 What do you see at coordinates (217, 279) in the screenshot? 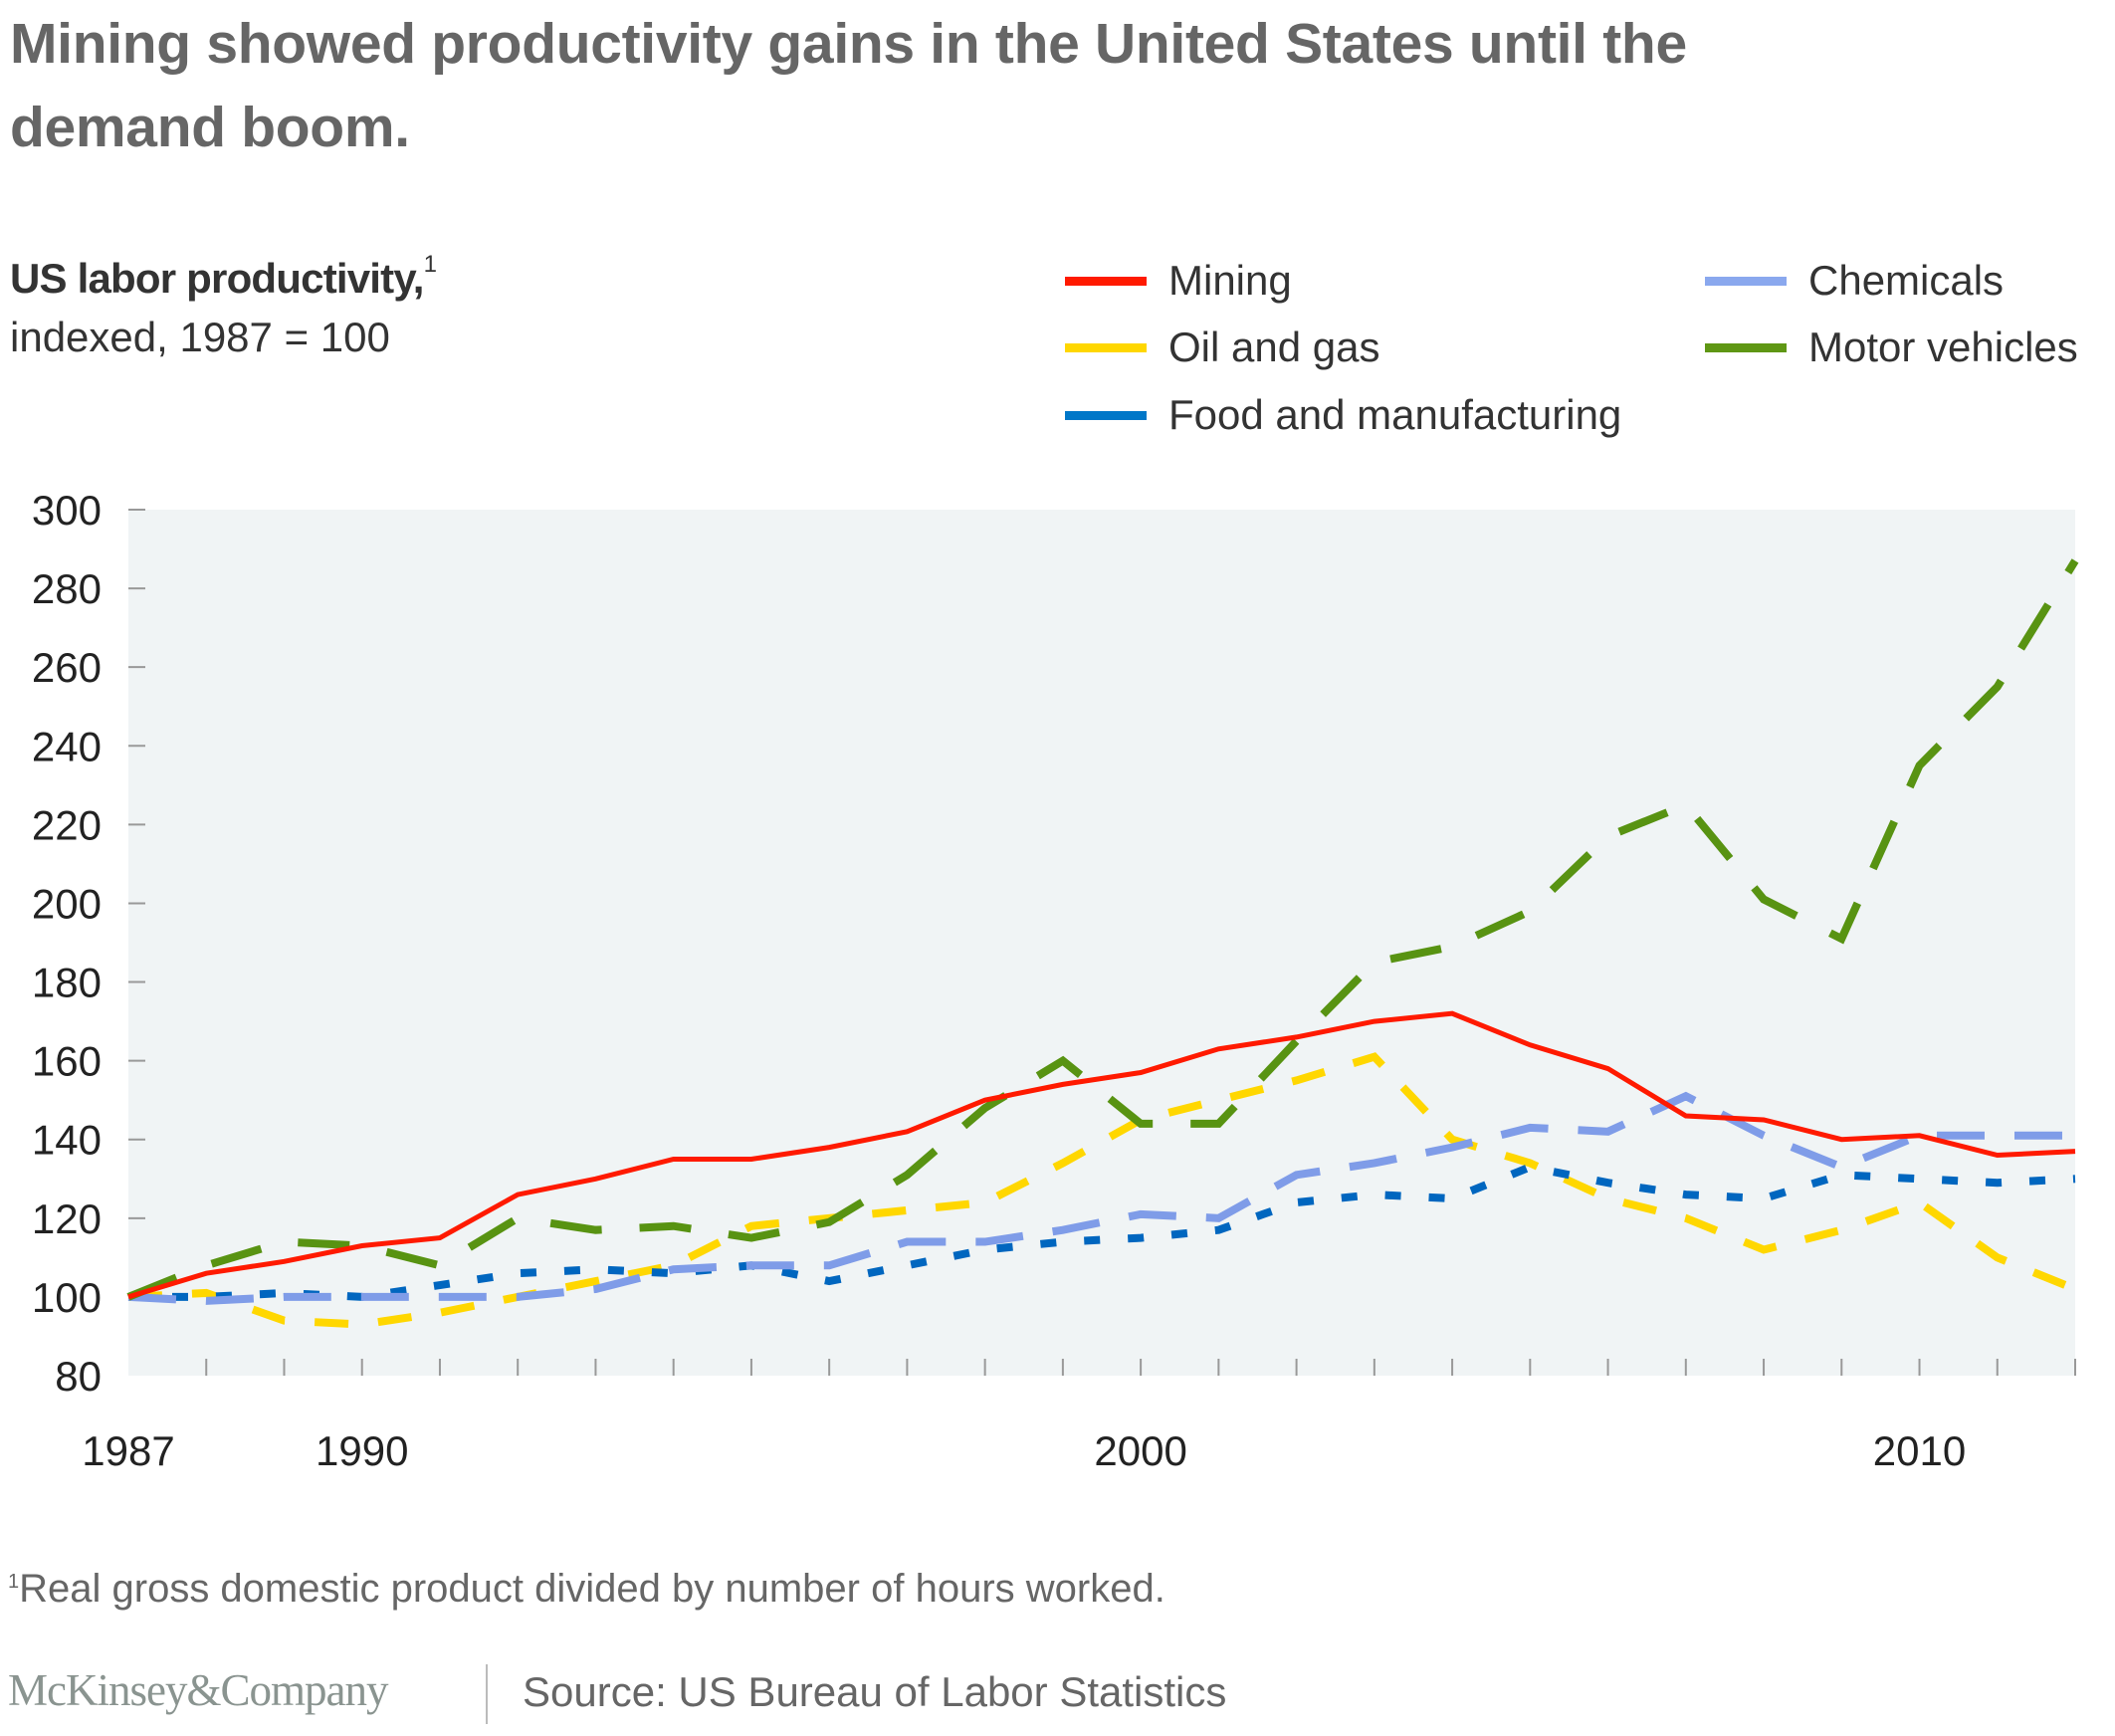
I see `unit-title-text: US labor productivity,` at bounding box center [217, 279].